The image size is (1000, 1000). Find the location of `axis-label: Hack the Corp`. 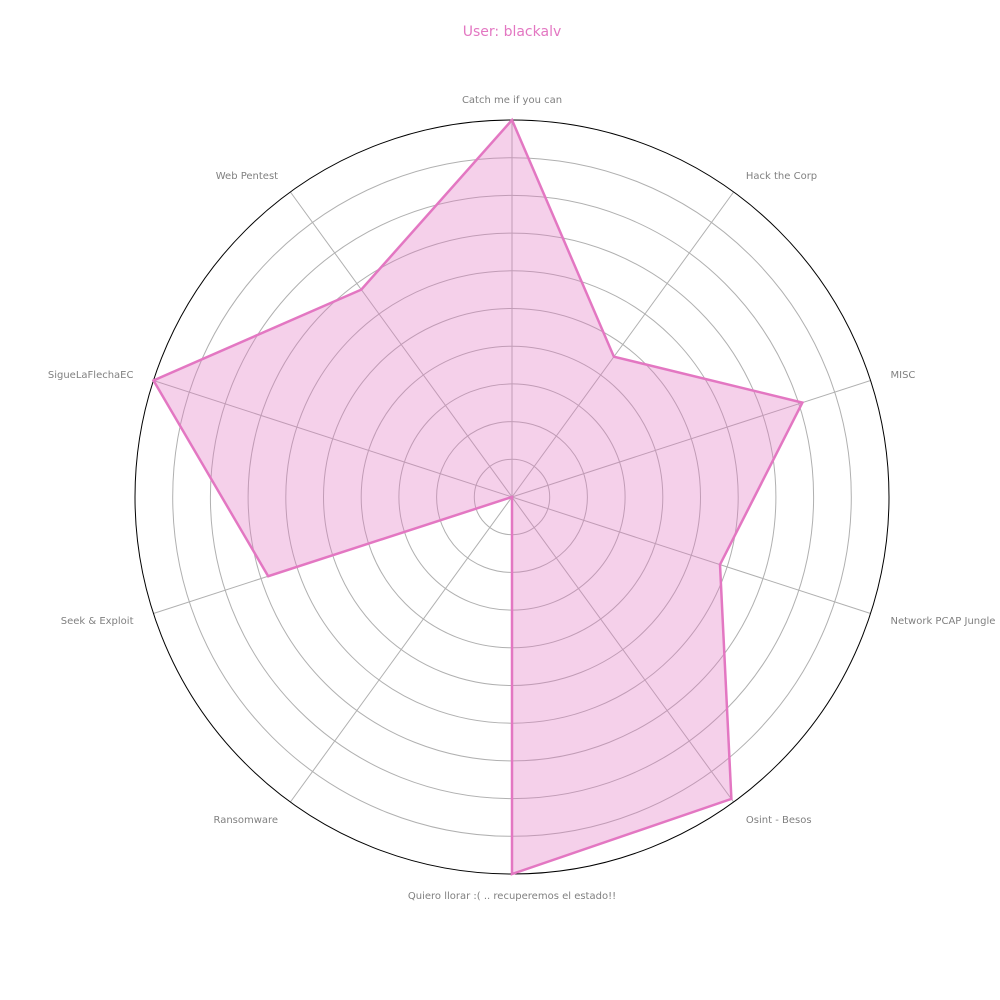

axis-label: Hack the Corp is located at coordinates (781, 176).